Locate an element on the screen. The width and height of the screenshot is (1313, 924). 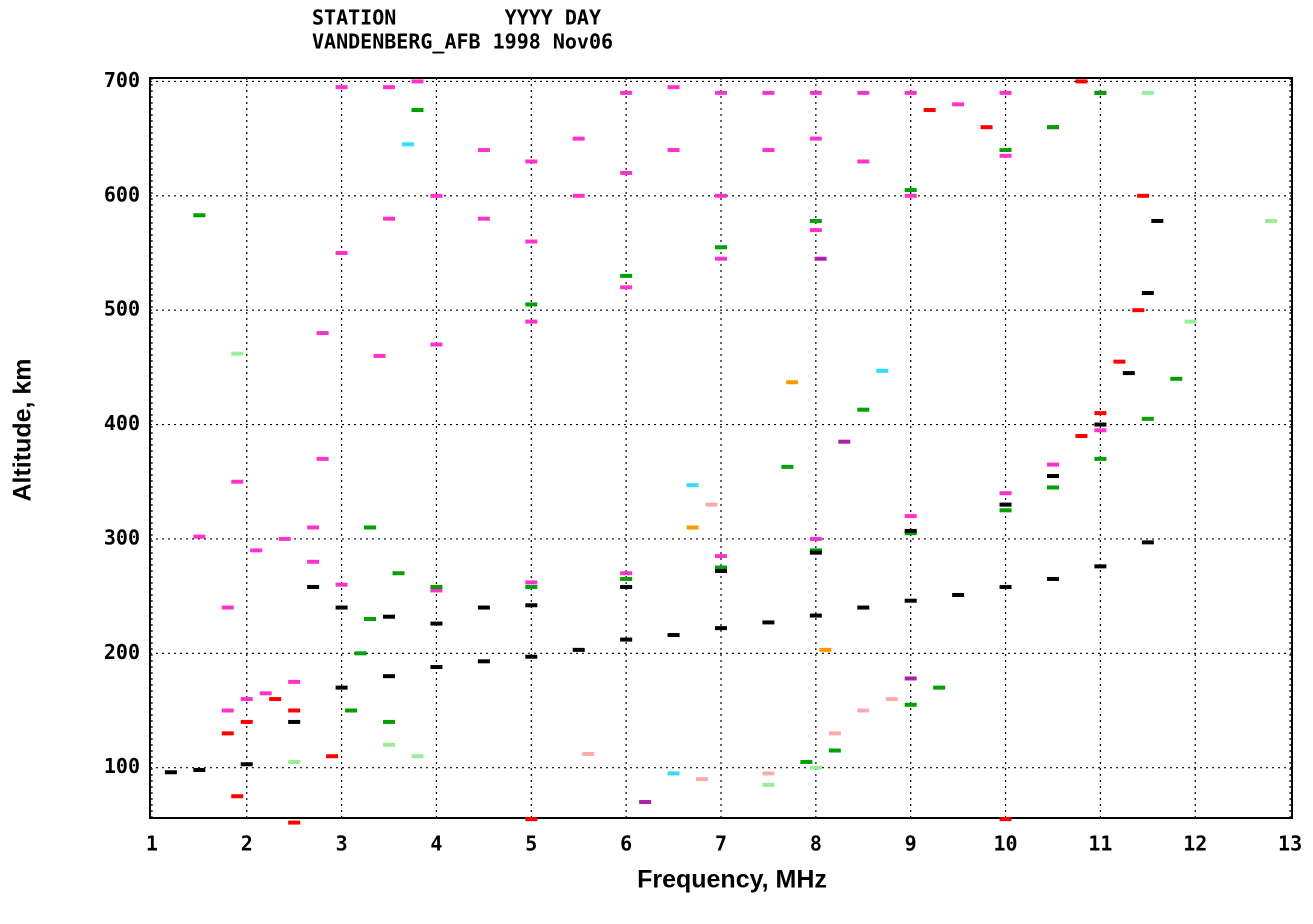
header-line: STATION YYYY DAY is located at coordinates (456, 18).